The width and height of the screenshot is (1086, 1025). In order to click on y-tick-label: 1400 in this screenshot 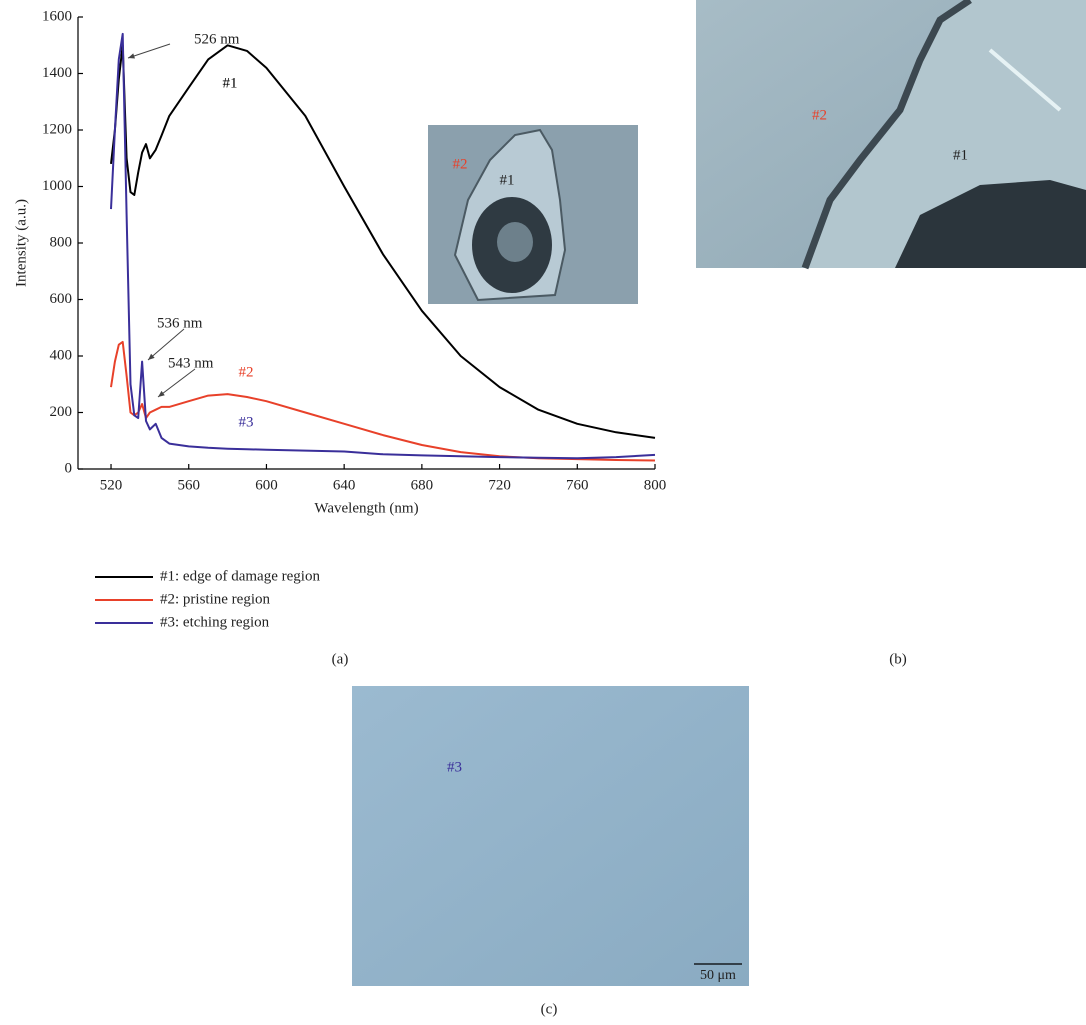, I will do `click(57, 73)`.